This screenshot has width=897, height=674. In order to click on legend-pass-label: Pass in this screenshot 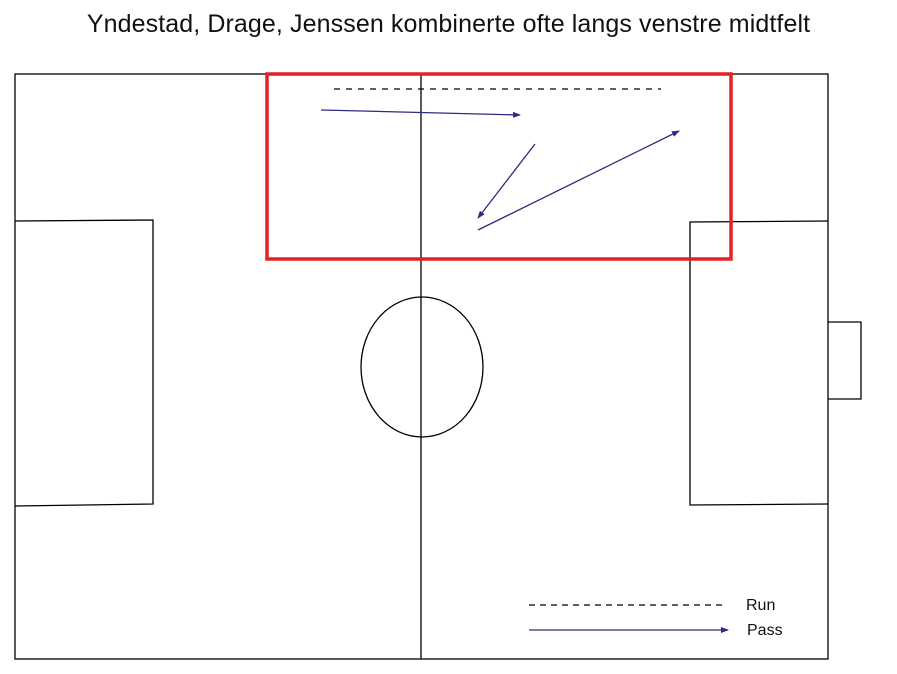, I will do `click(765, 630)`.